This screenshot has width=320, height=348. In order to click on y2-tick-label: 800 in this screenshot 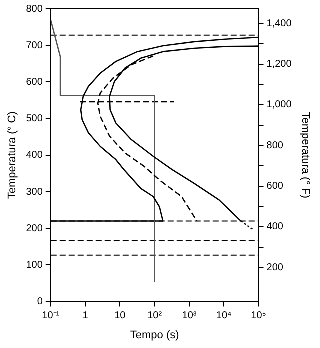, I will do `click(275, 146)`.